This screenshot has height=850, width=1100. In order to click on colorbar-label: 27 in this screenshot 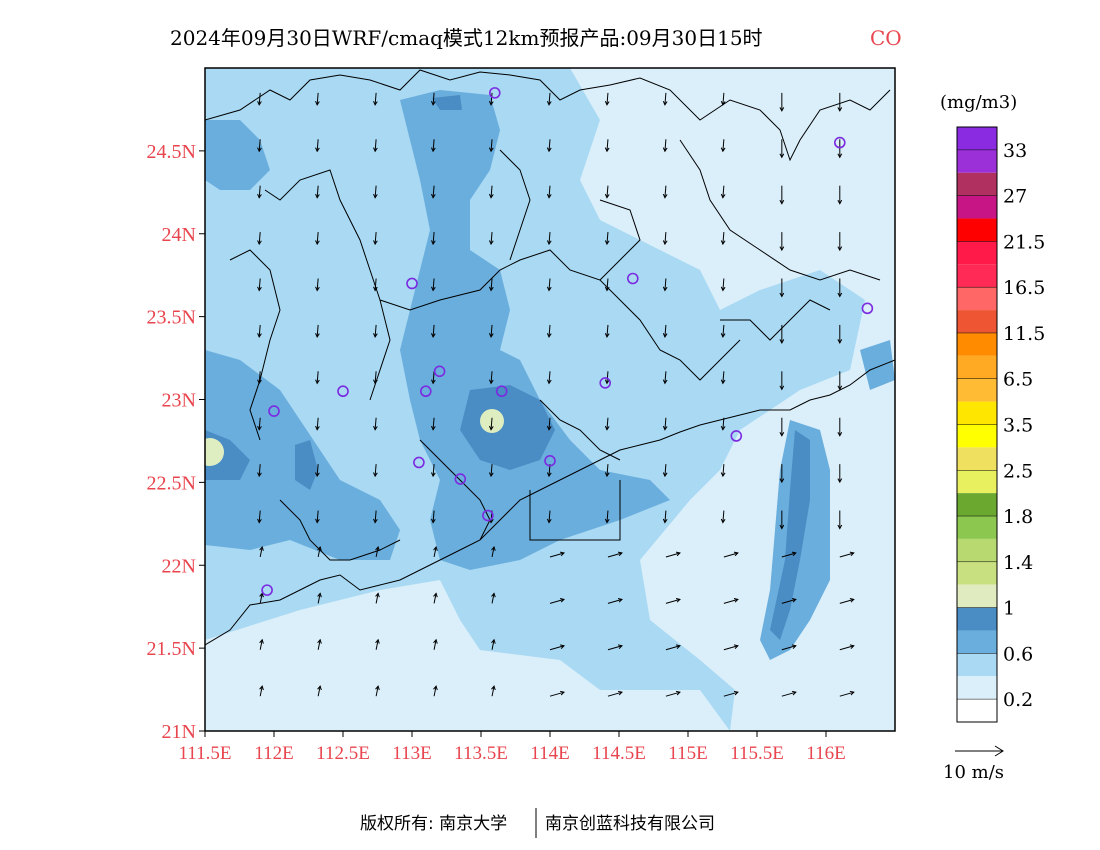, I will do `click(1015, 197)`.